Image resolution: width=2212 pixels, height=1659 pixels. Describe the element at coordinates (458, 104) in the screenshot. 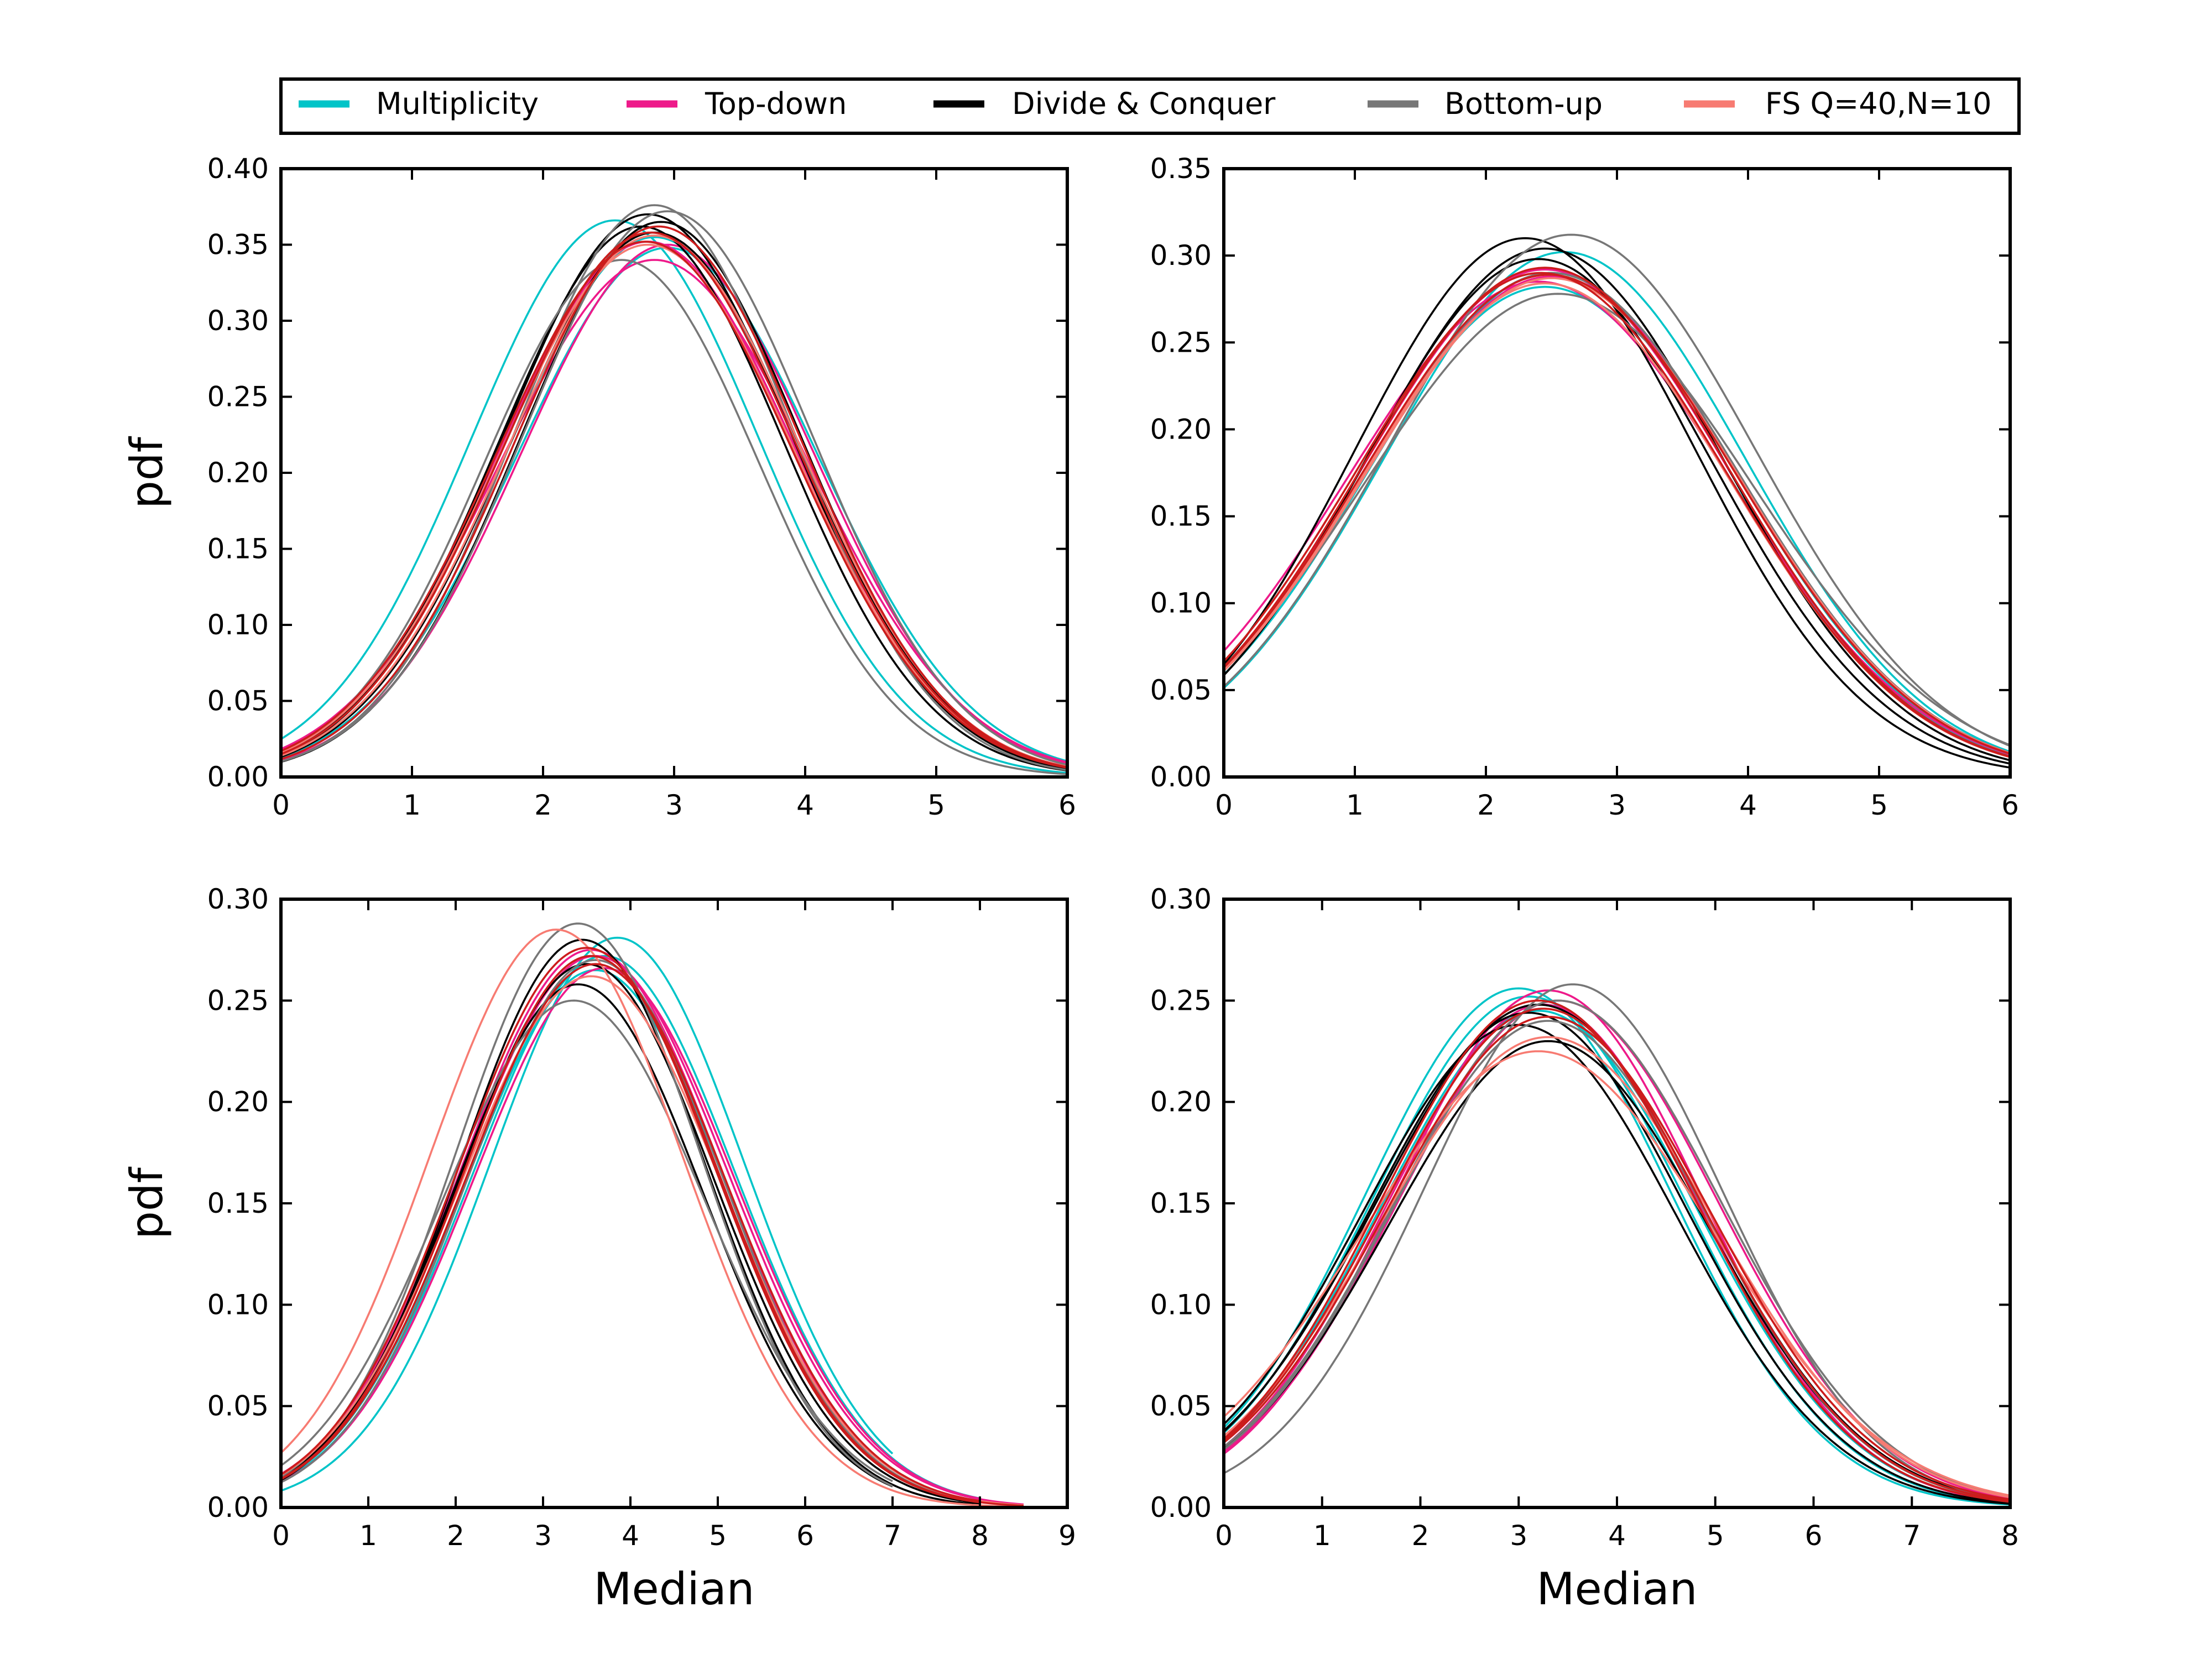

I see `legend-label: Multiplicity` at that location.